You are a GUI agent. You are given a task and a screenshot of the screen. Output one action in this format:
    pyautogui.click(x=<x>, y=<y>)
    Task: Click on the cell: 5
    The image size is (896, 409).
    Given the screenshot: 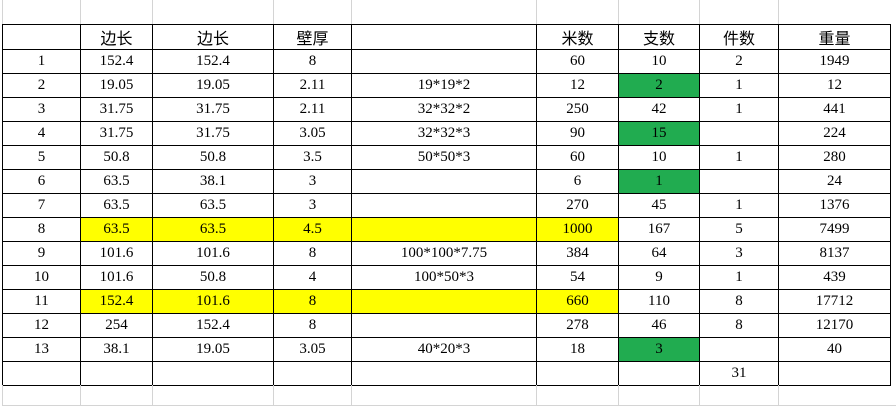 What is the action you would take?
    pyautogui.click(x=739, y=230)
    